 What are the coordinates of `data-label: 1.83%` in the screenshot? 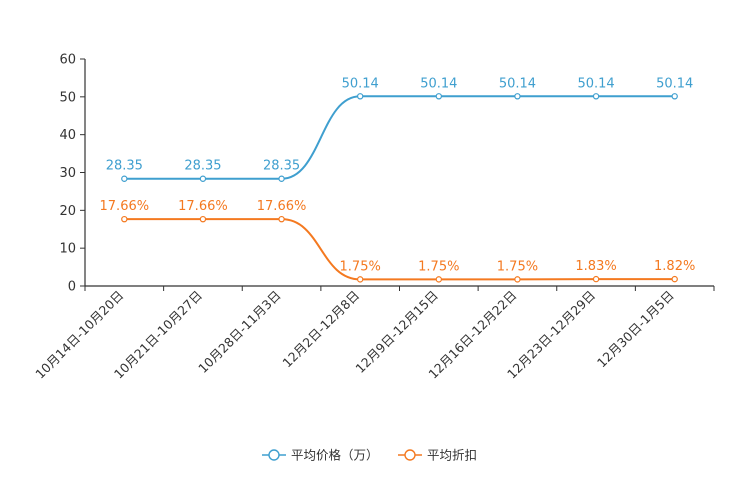 It's located at (595, 266).